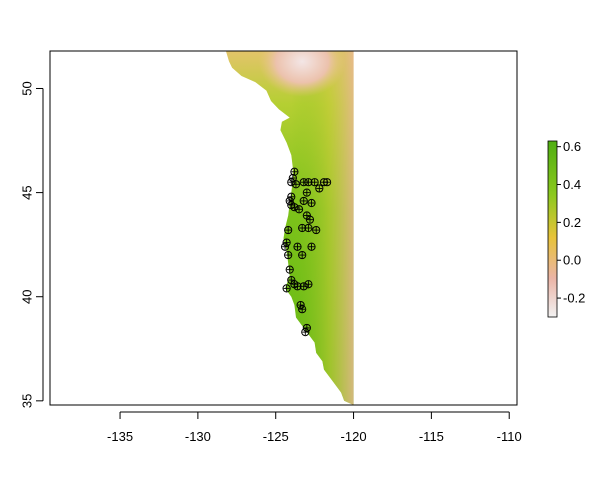 This screenshot has width=614, height=484. I want to click on legend-tick-label: 0.2, so click(572, 222).